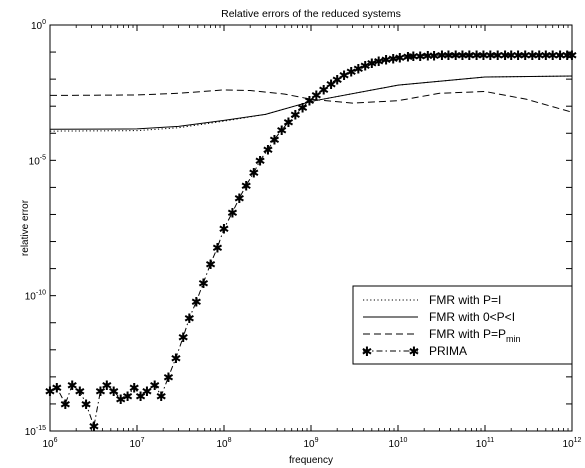 The image size is (585, 468). Describe the element at coordinates (448, 351) in the screenshot. I see `legend-label: PRIMA` at that location.